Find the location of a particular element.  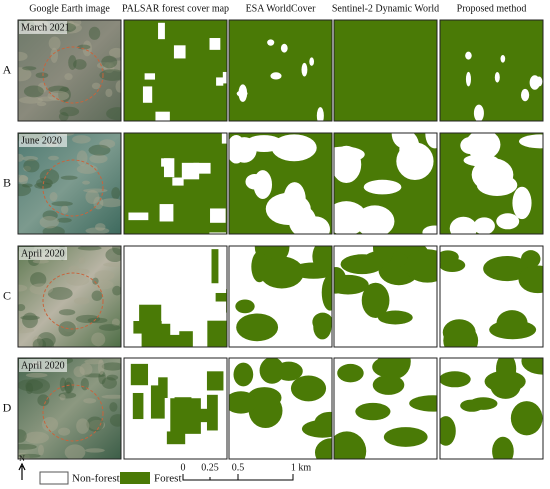

scale-label: 0.25 is located at coordinates (210, 467).